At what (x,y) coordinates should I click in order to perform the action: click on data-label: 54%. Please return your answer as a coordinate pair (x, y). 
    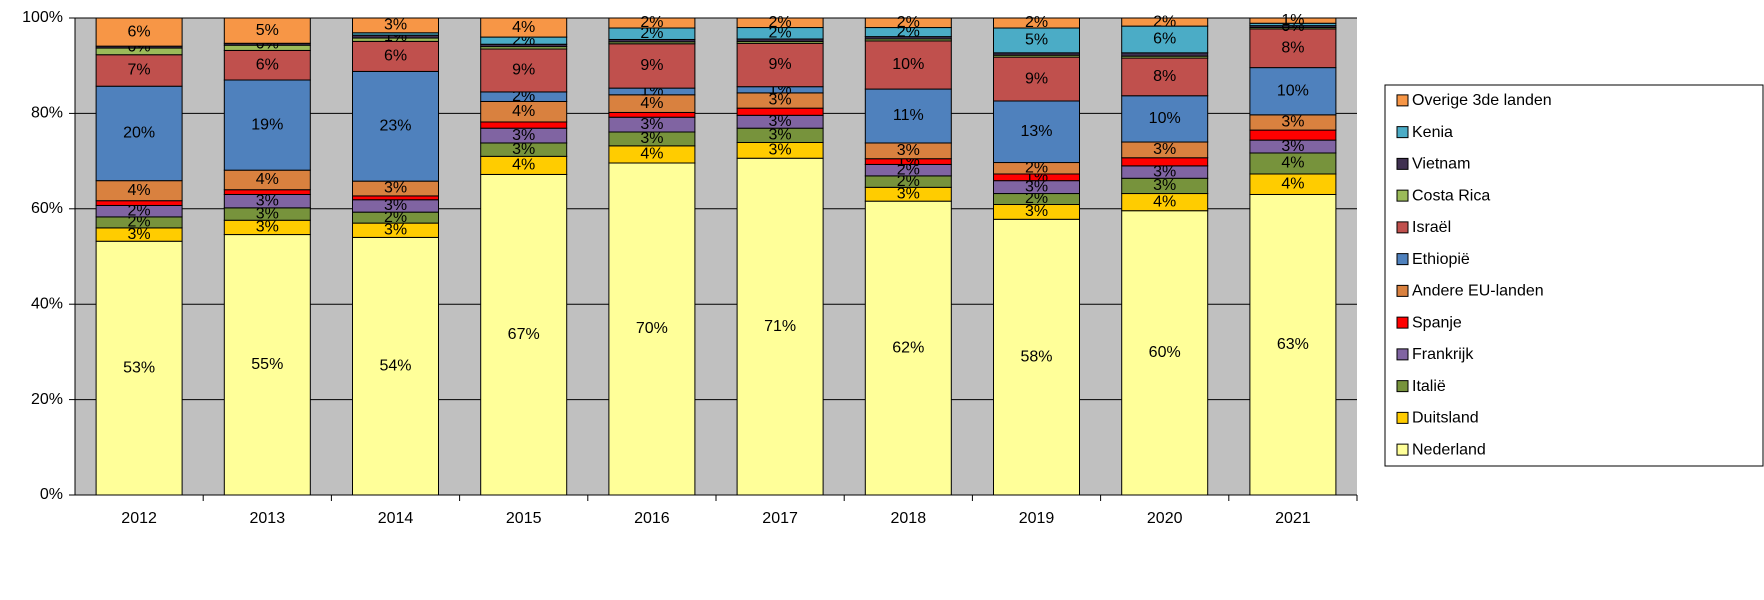
    Looking at the image, I should click on (395, 365).